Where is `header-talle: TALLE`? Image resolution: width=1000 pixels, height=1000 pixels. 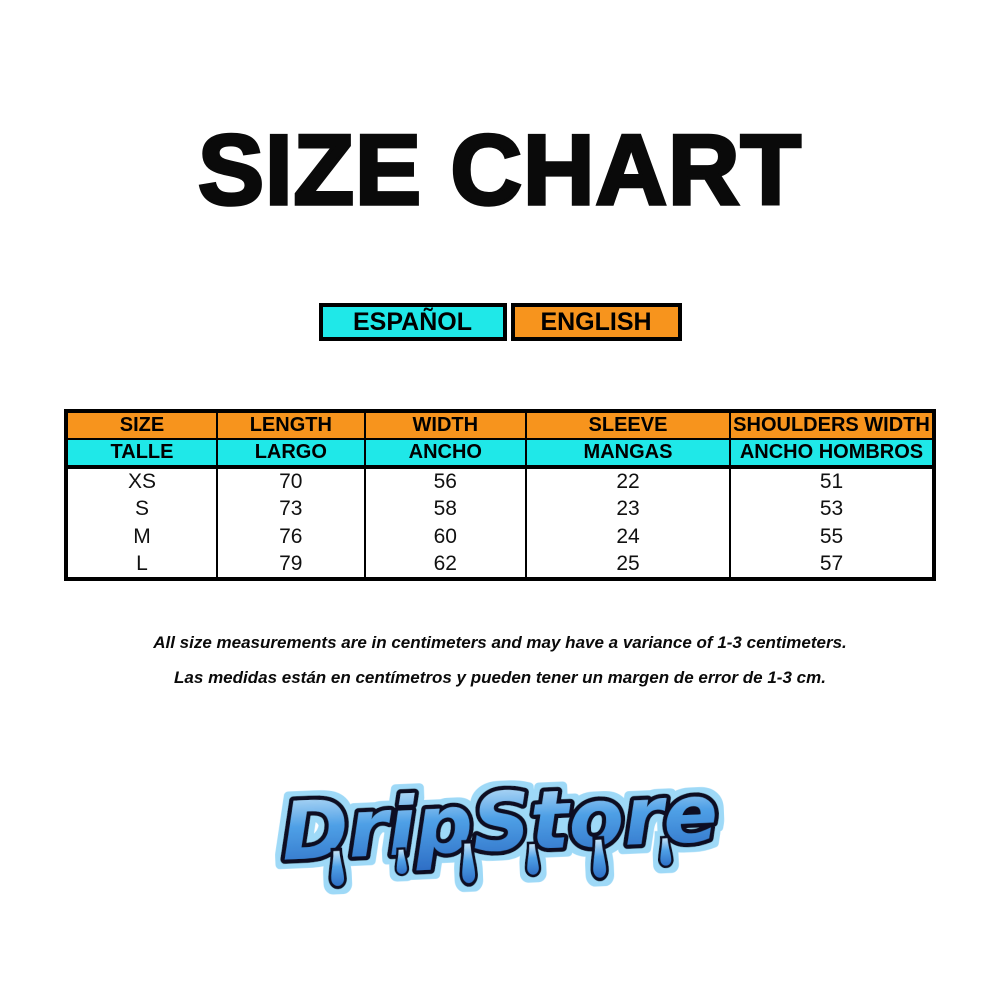
header-talle: TALLE is located at coordinates (141, 453).